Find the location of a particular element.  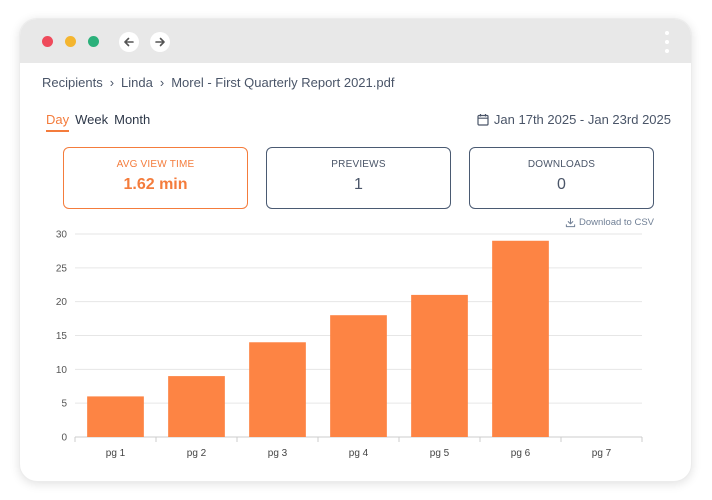

download-csv-link: Download to CSV is located at coordinates (609, 222).